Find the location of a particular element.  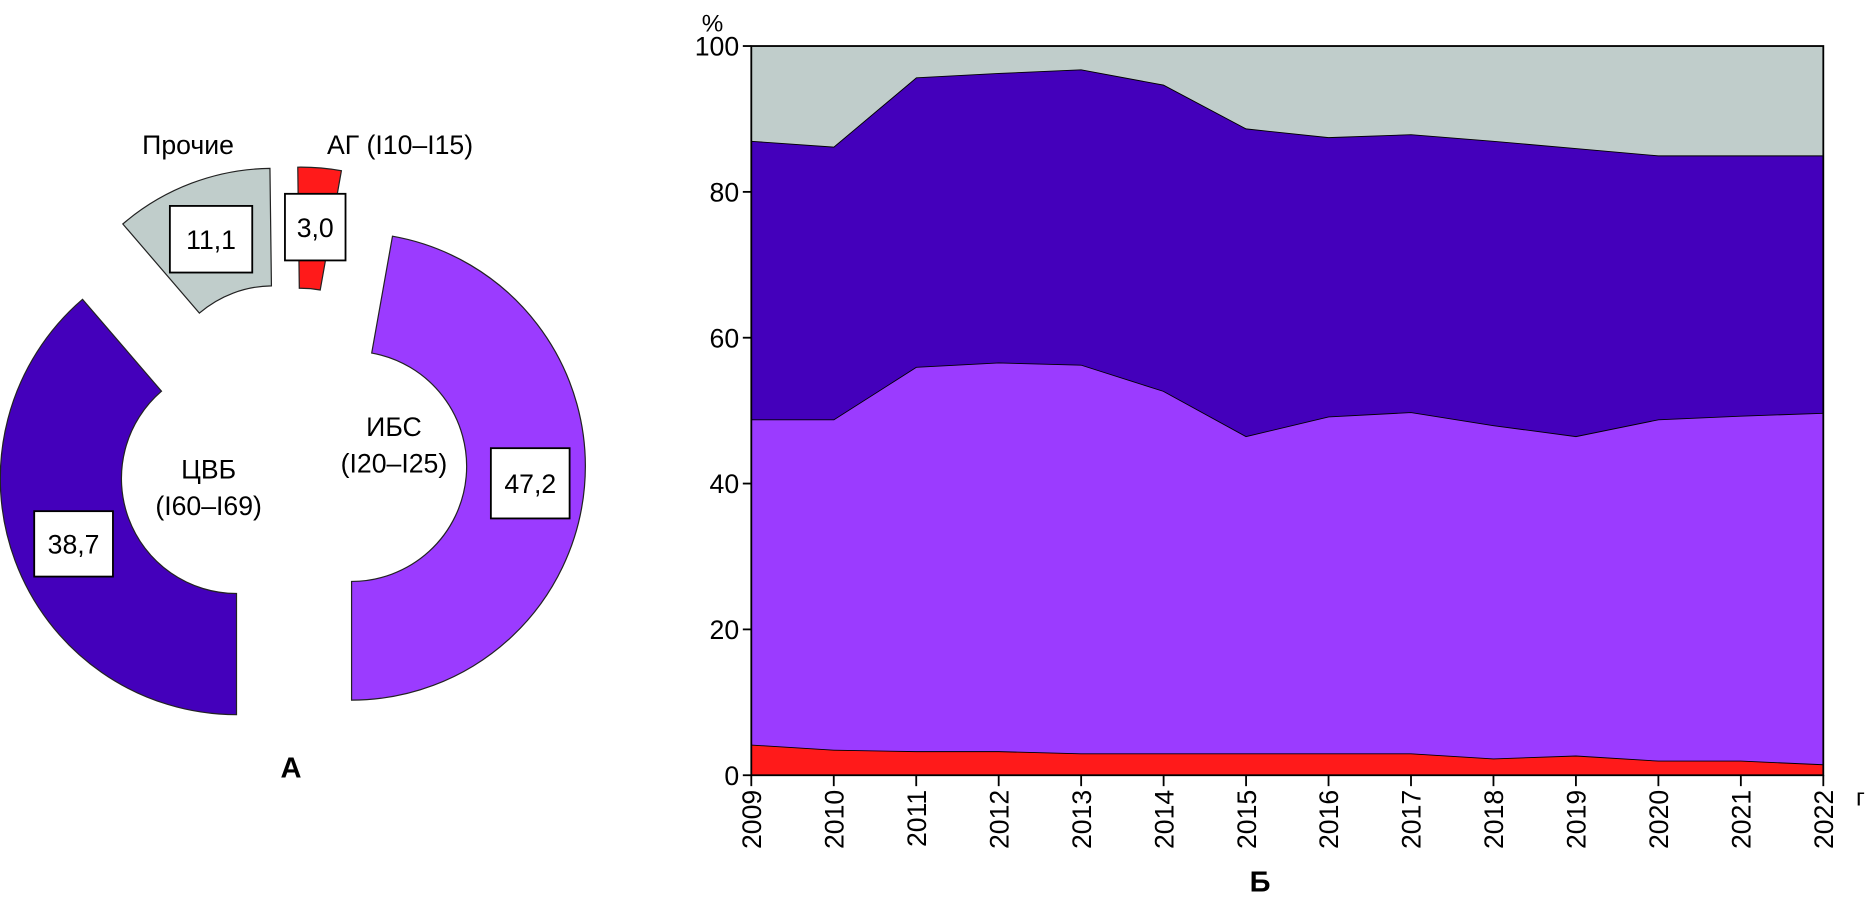

y-tick-label: 20 is located at coordinates (725, 630).